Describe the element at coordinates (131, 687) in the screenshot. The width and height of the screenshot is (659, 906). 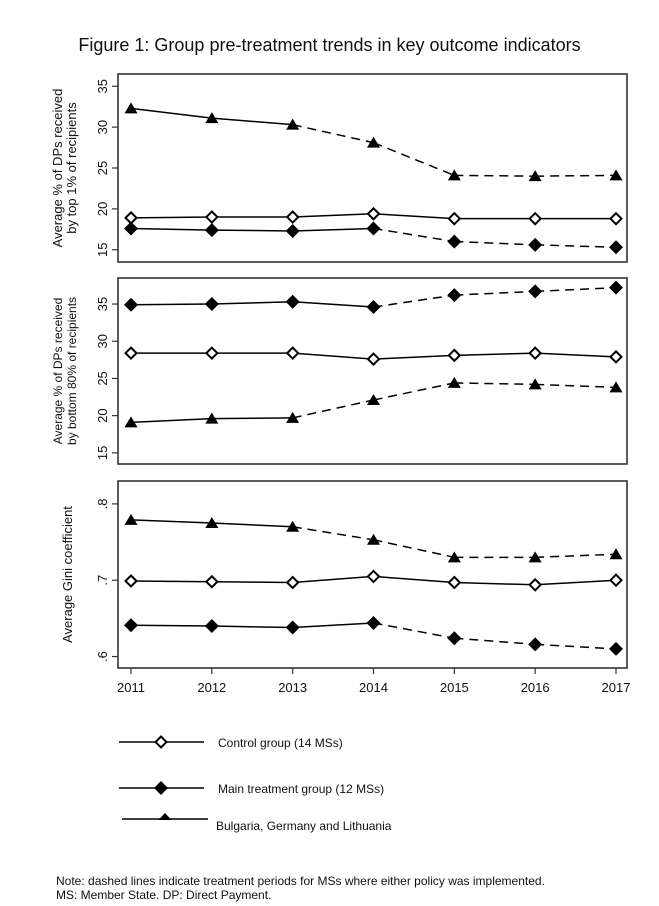
I see `xtick-label: 2011` at that location.